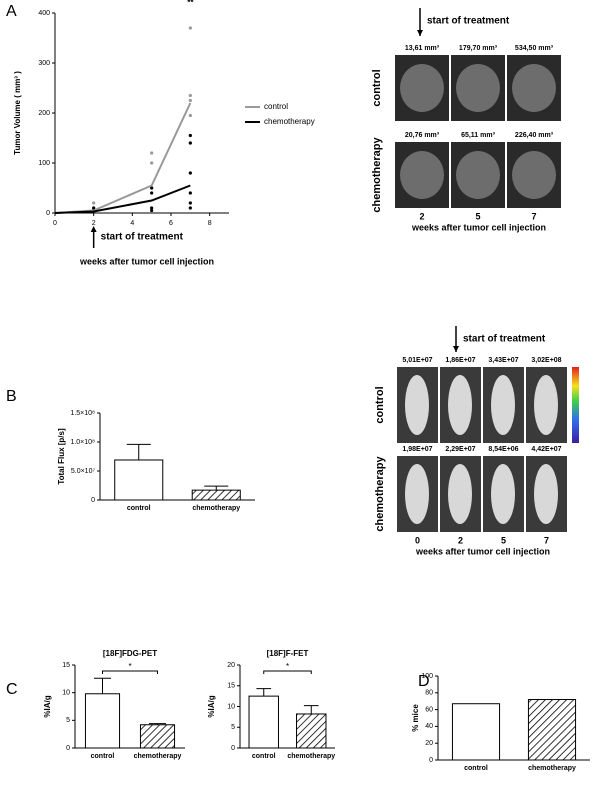 This screenshot has width=600, height=800. What do you see at coordinates (142, 237) in the screenshot?
I see `annotation: start of treatment` at bounding box center [142, 237].